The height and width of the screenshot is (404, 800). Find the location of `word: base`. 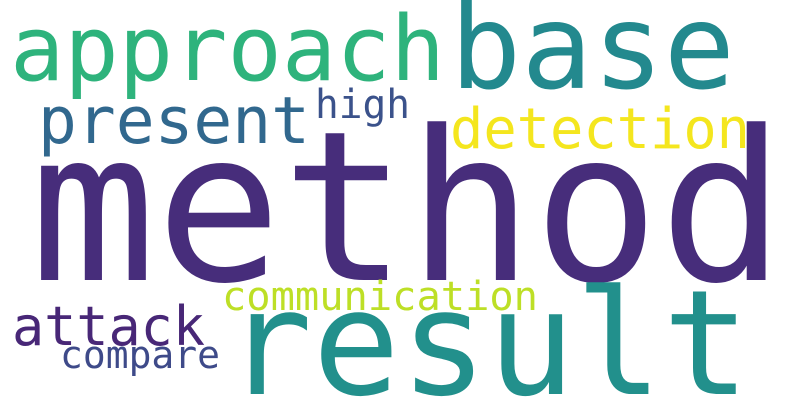

word: base is located at coordinates (592, 58).